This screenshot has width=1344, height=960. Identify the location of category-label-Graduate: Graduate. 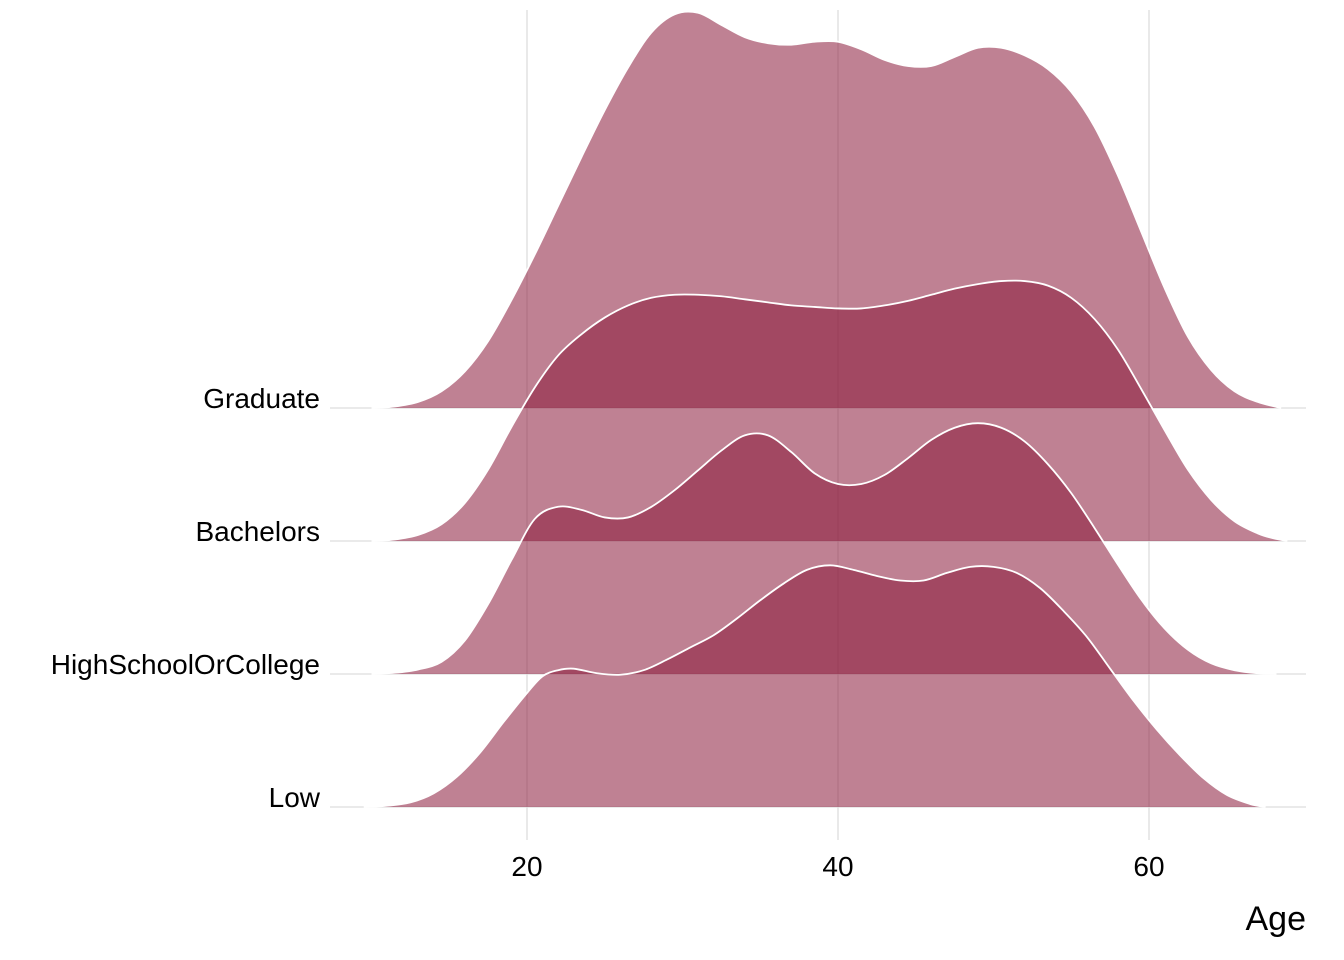
(261, 398).